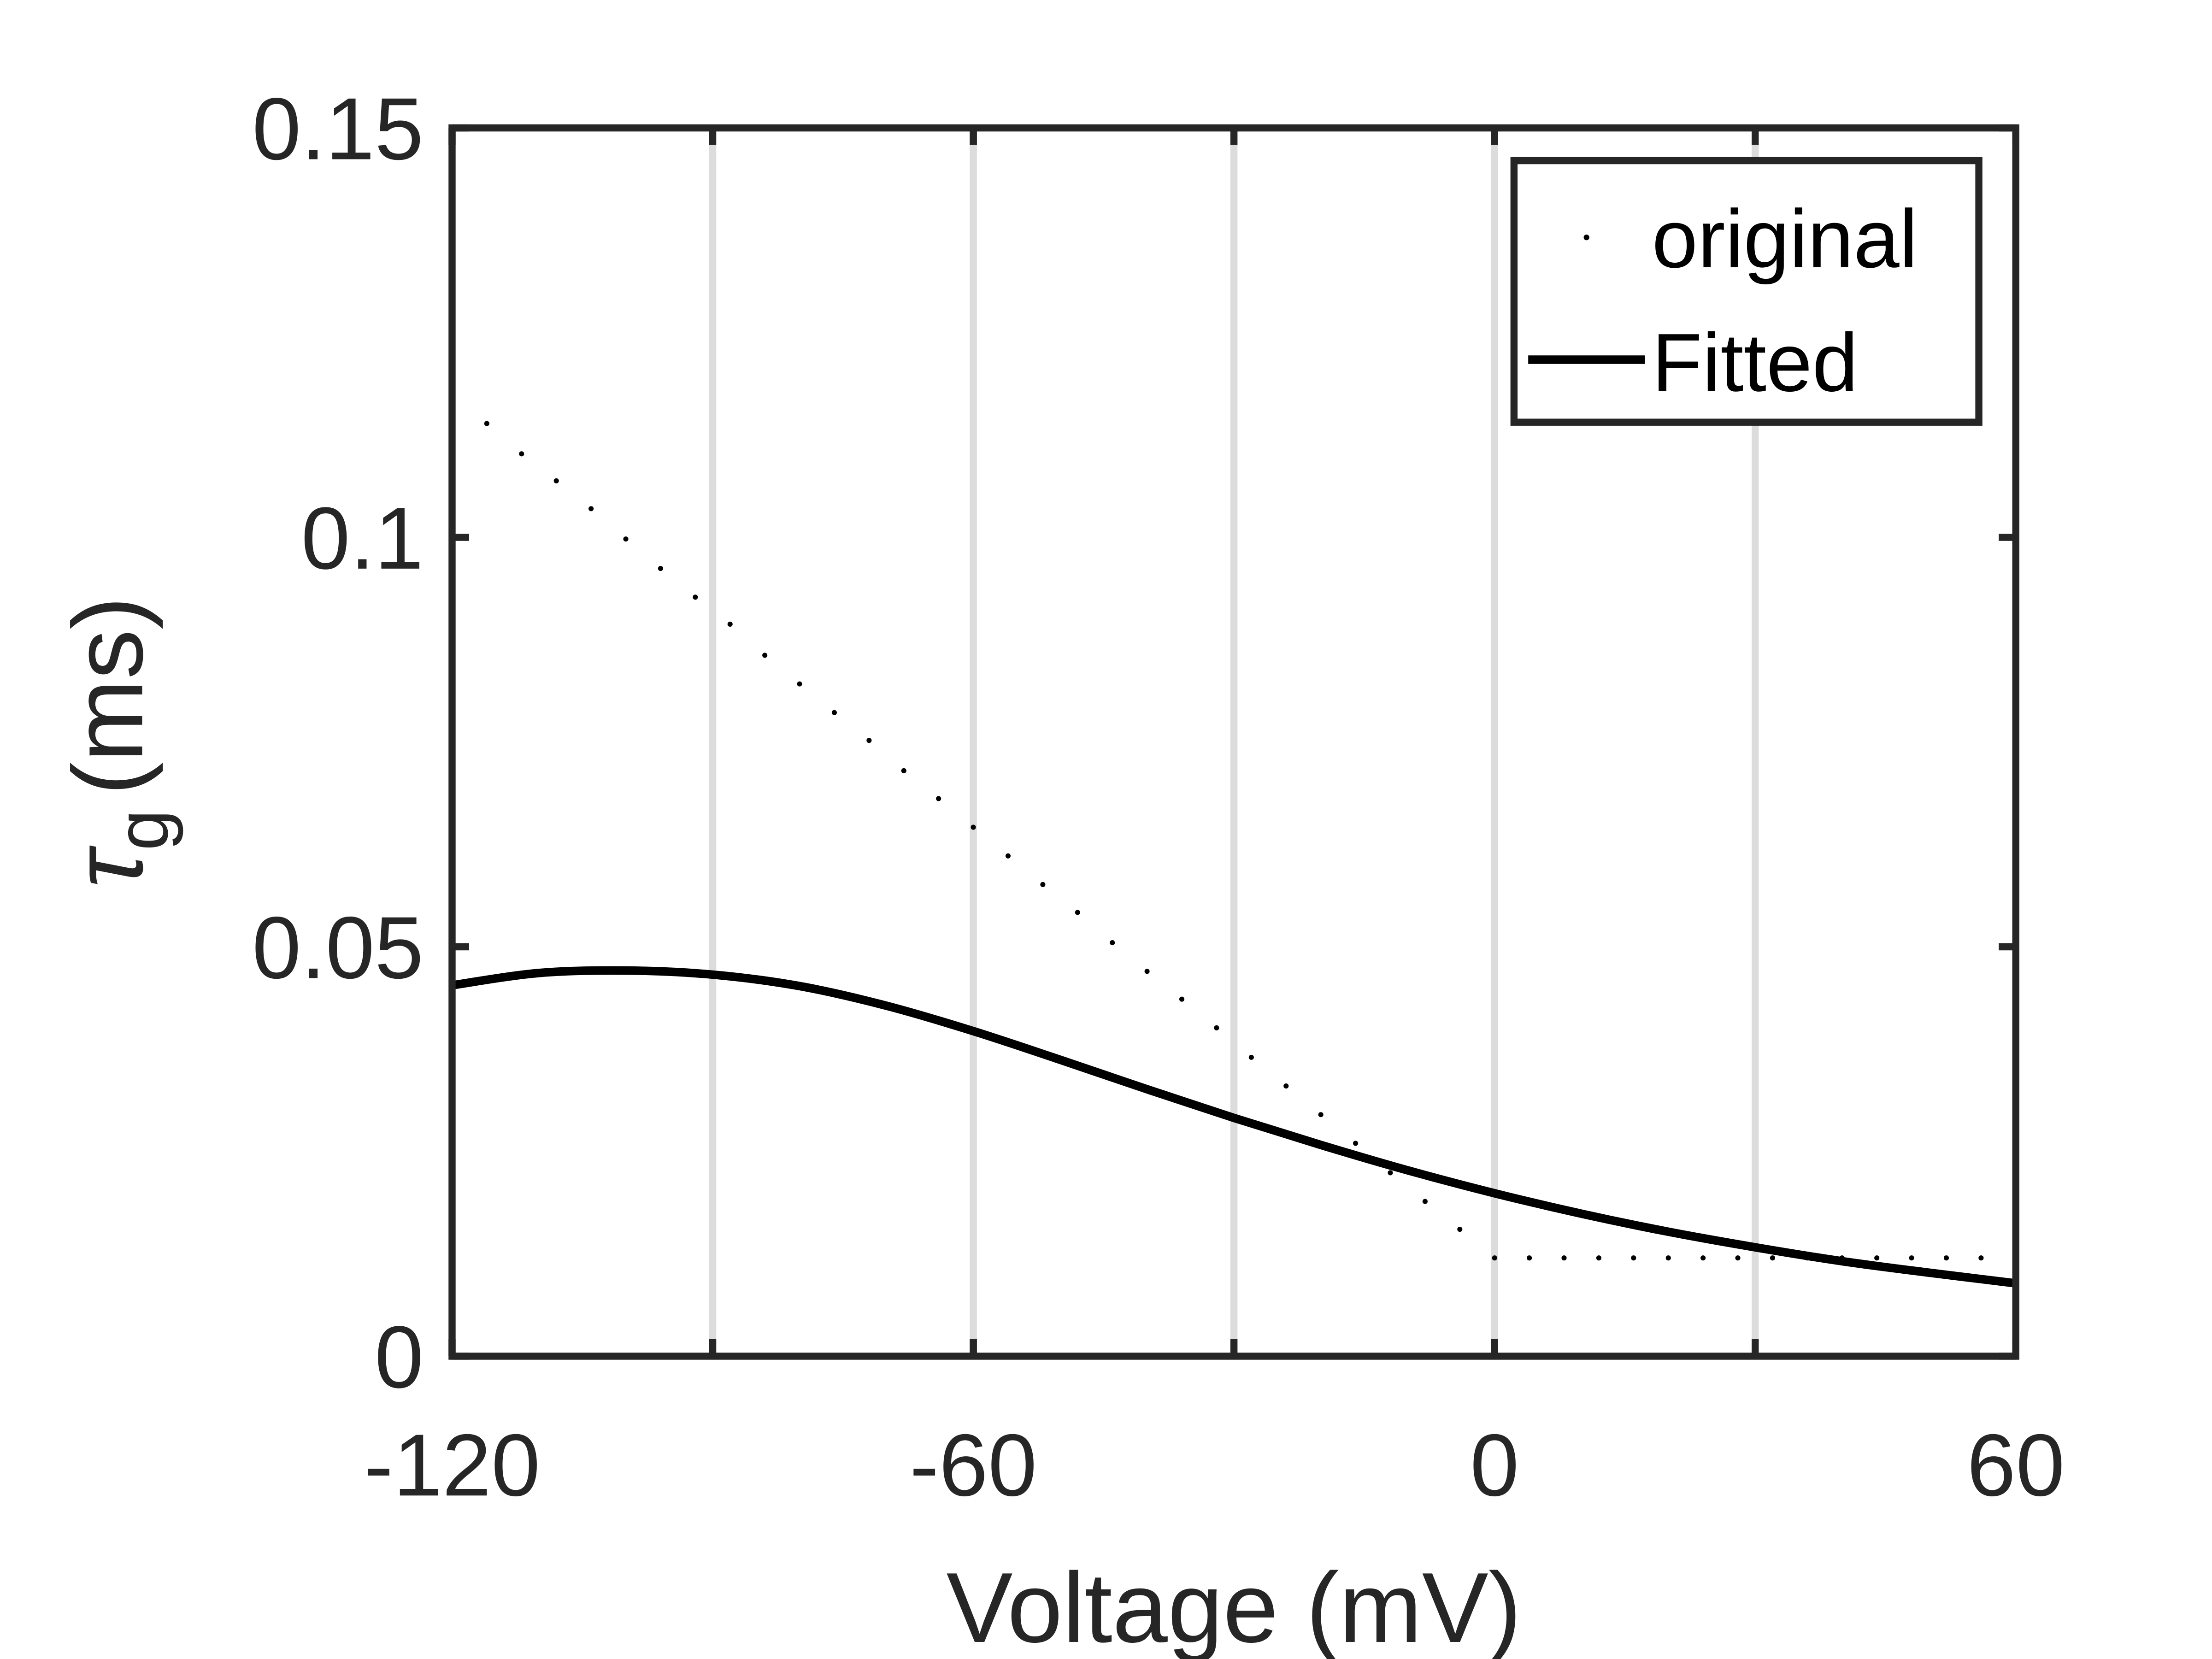  What do you see at coordinates (973, 1465) in the screenshot?
I see `x-tick-label: -60` at bounding box center [973, 1465].